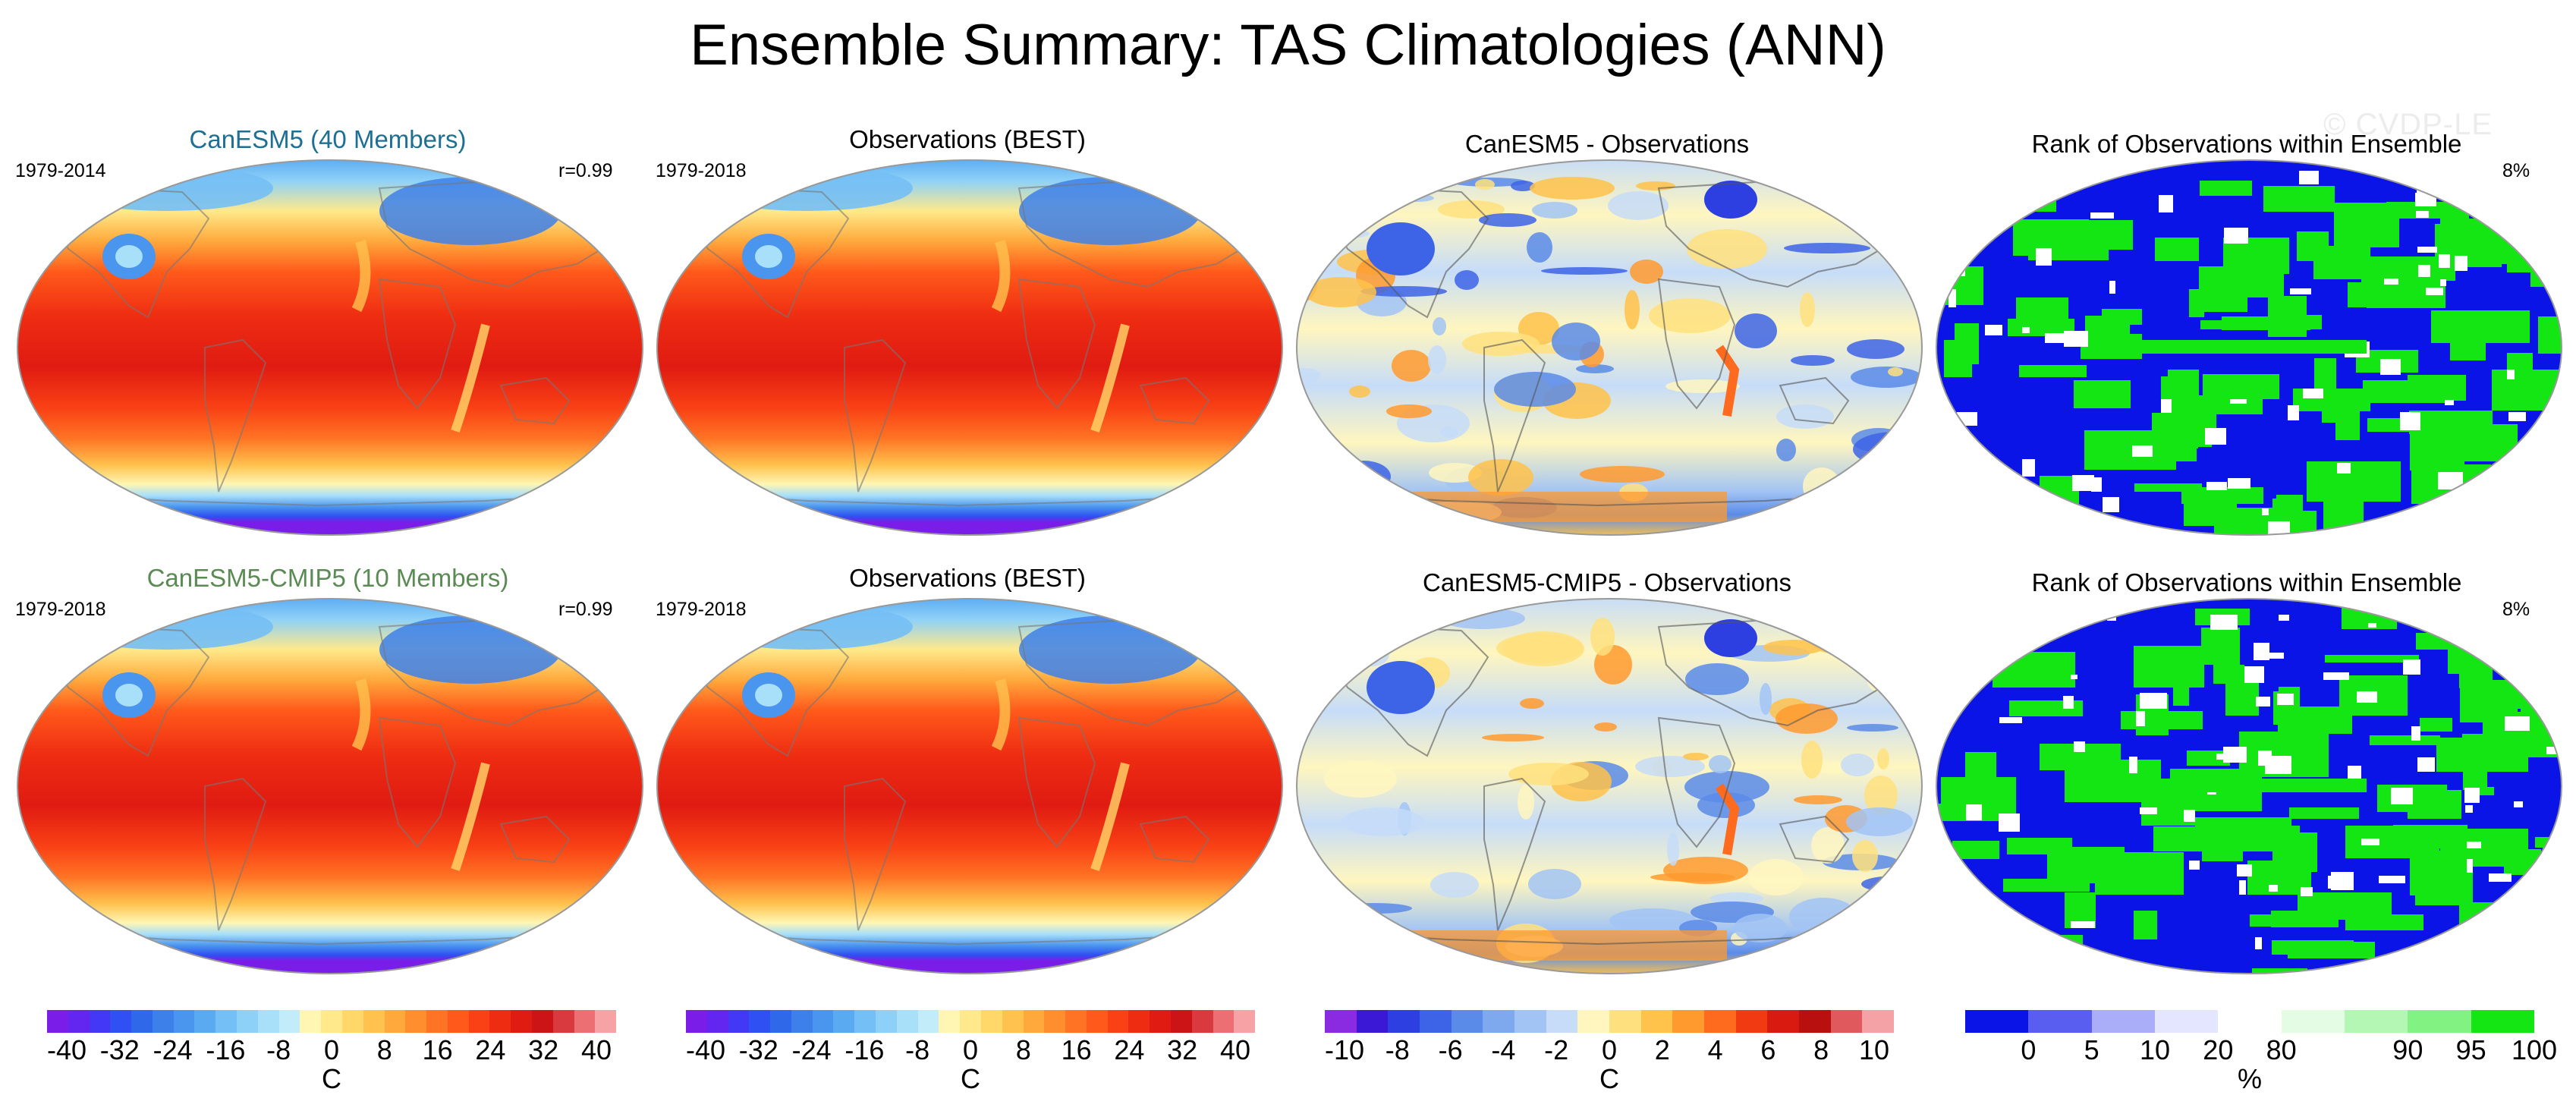 This screenshot has height=1114, width=2576. I want to click on map-rank-row2, so click(2249, 786).